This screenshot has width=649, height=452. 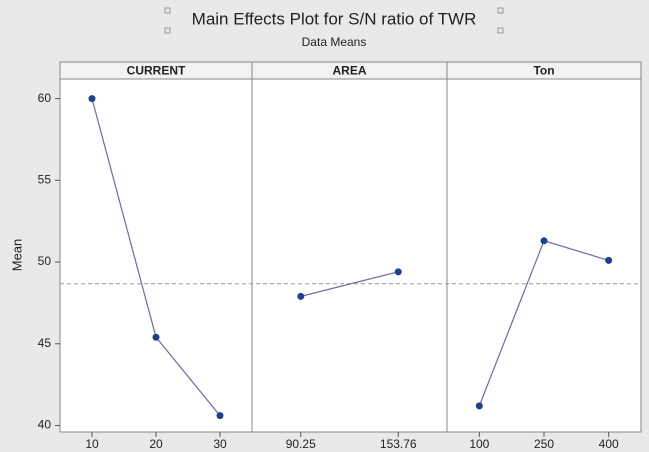 I want to click on y-tick-label: 40, so click(x=45, y=425).